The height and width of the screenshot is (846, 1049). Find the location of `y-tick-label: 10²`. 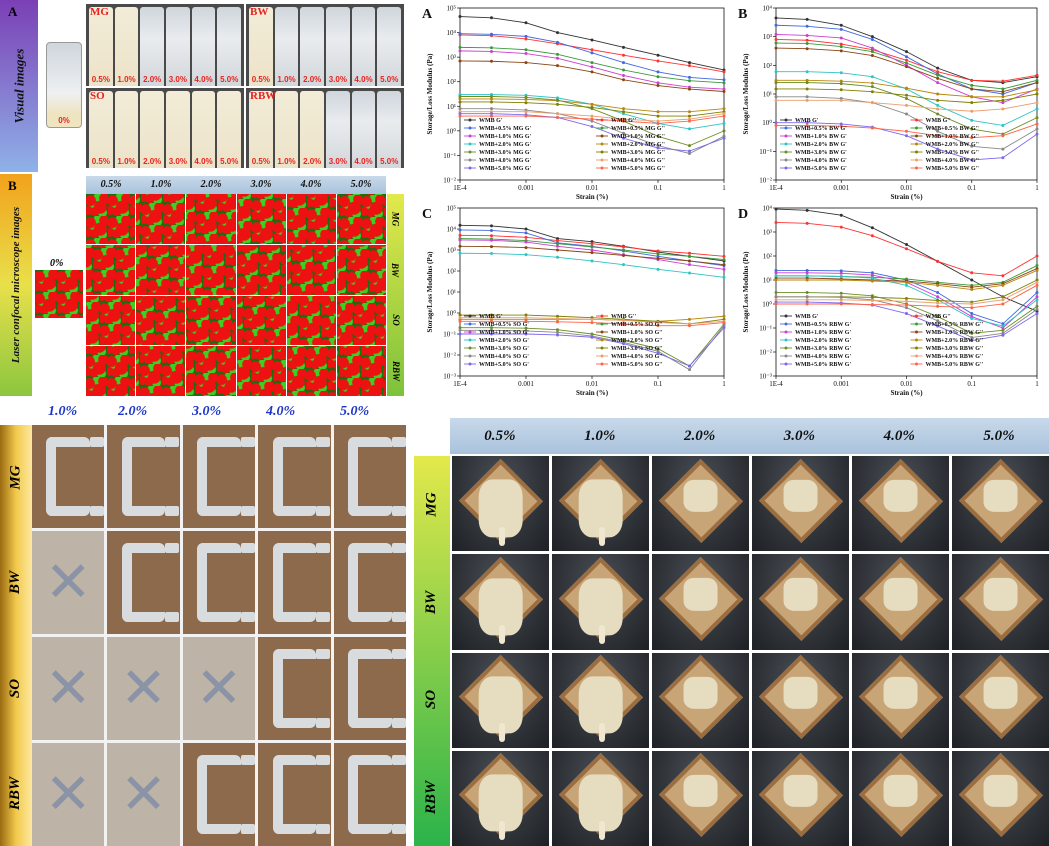

y-tick-label: 10² is located at coordinates (451, 272).